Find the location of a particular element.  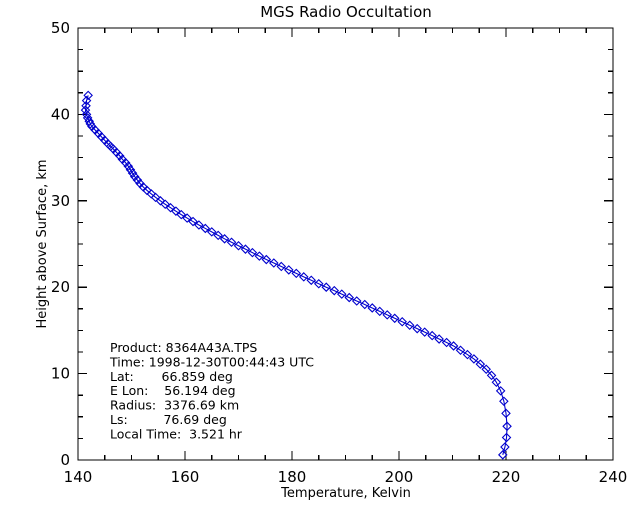

x-tick-label: 160 is located at coordinates (185, 477).